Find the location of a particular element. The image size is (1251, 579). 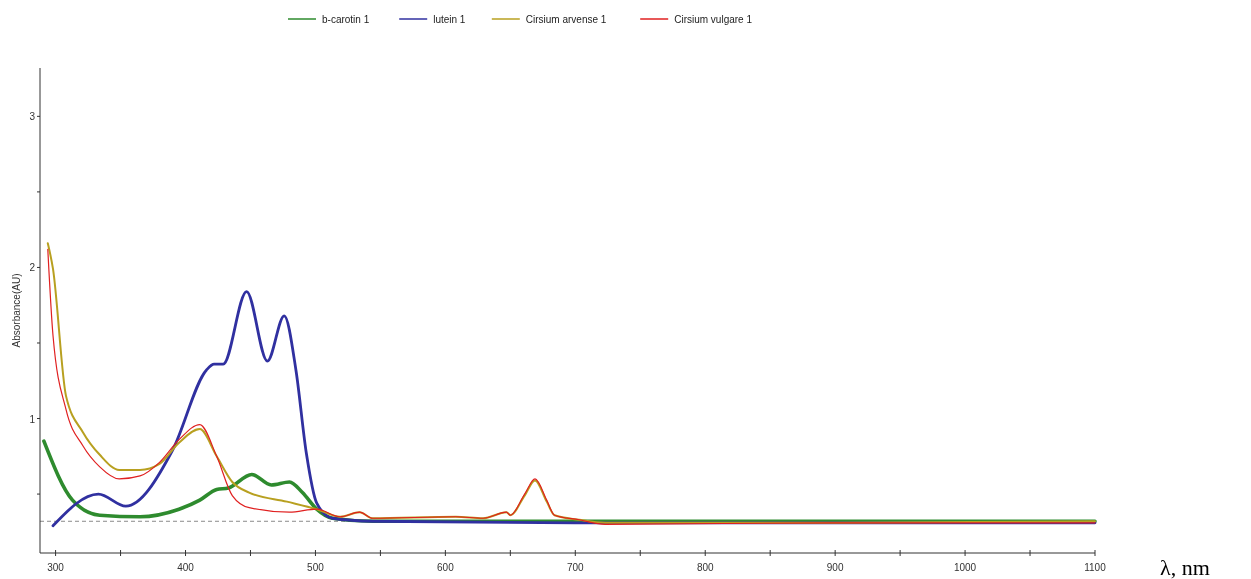

x-tick-label: 400 is located at coordinates (186, 567).